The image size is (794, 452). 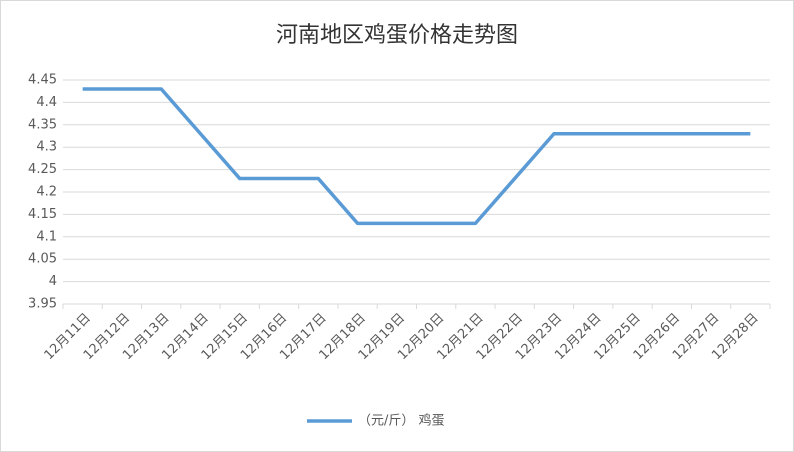 What do you see at coordinates (42, 124) in the screenshot?
I see `y-tick-label: 4.35` at bounding box center [42, 124].